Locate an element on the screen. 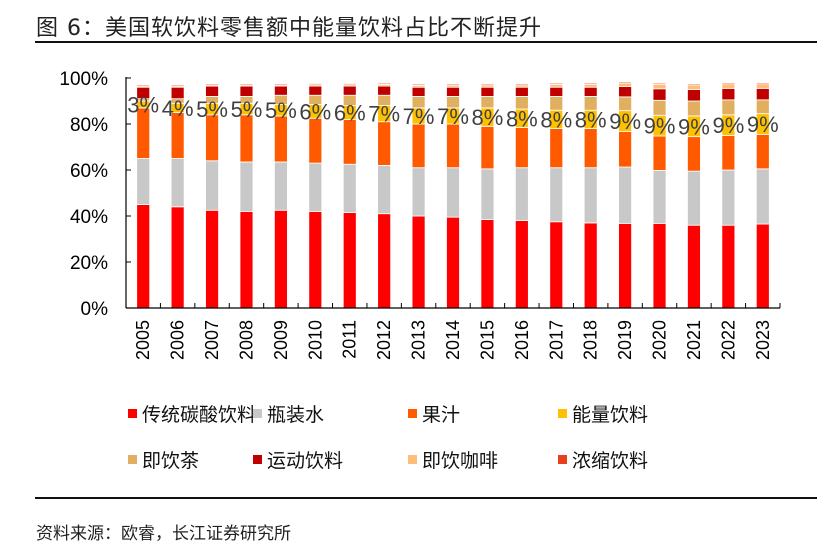  legend-item: 浓缩饮料 is located at coordinates (603, 459).